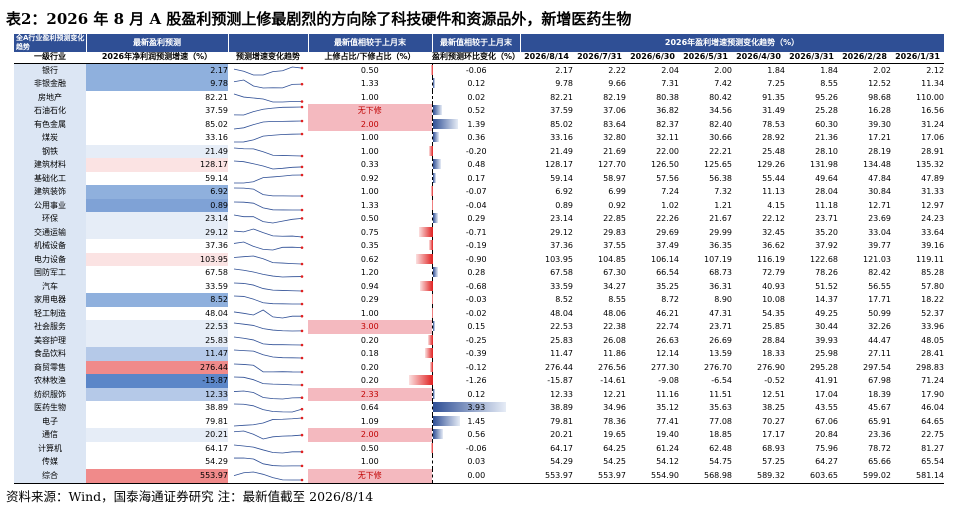  I want to click on growth-value: 18.33, so click(773, 354).